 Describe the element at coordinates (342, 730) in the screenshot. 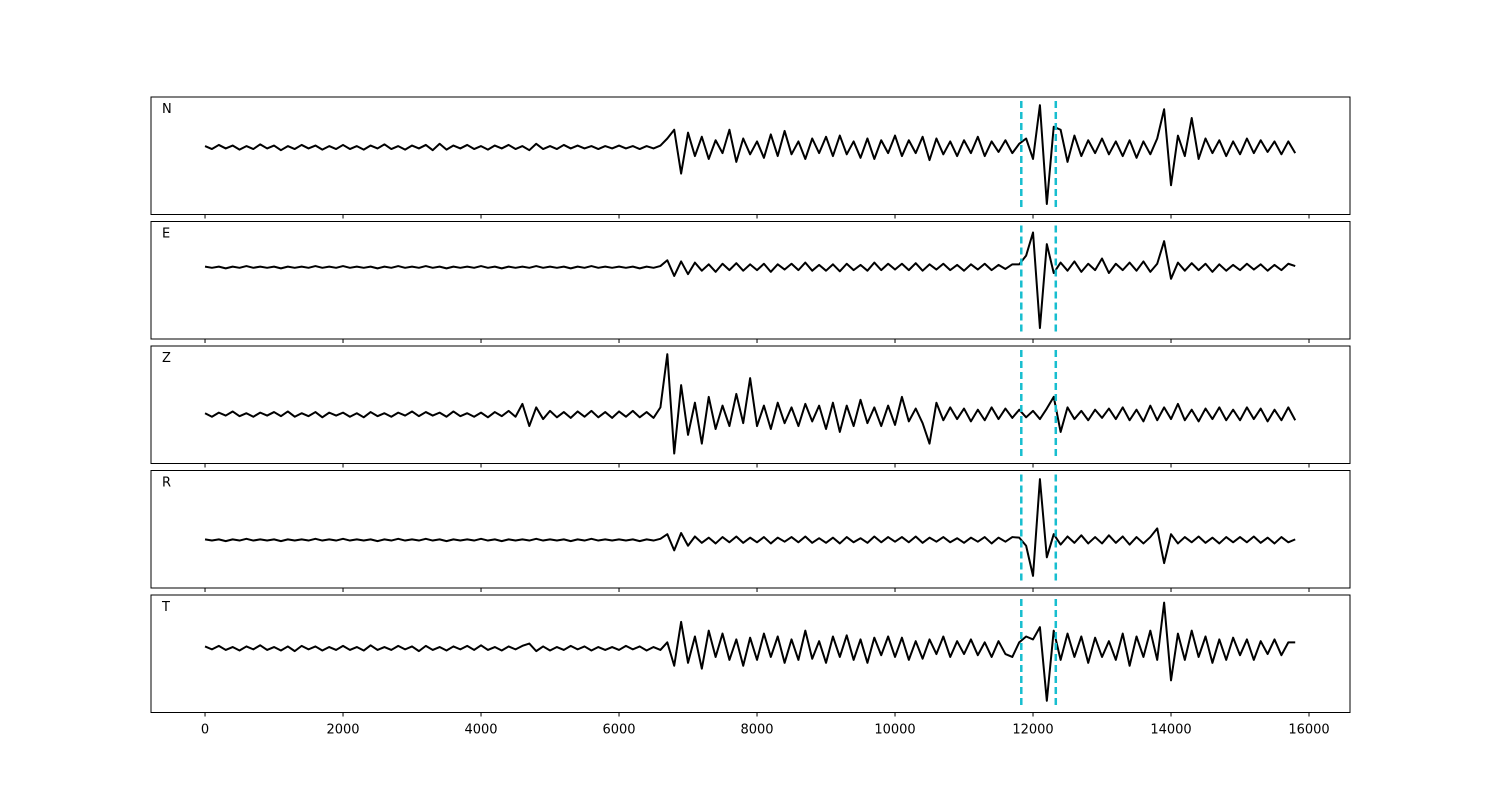

I see `x-tick-label: 2000` at that location.